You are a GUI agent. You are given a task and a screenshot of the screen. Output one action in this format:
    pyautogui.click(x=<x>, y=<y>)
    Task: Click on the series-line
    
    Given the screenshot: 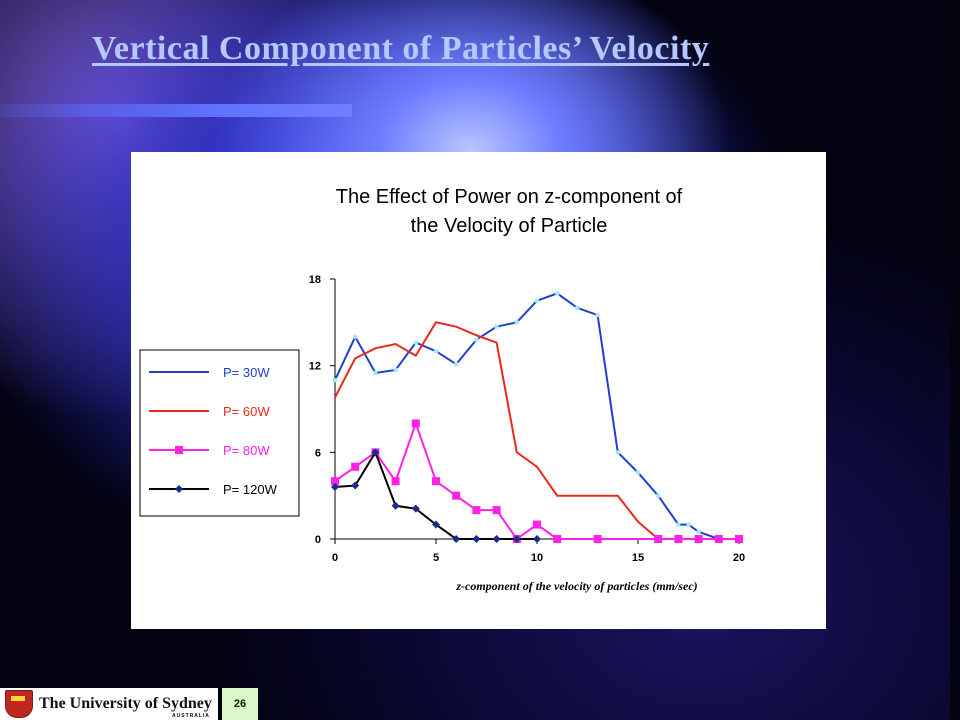 What is the action you would take?
    pyautogui.click(x=536, y=416)
    